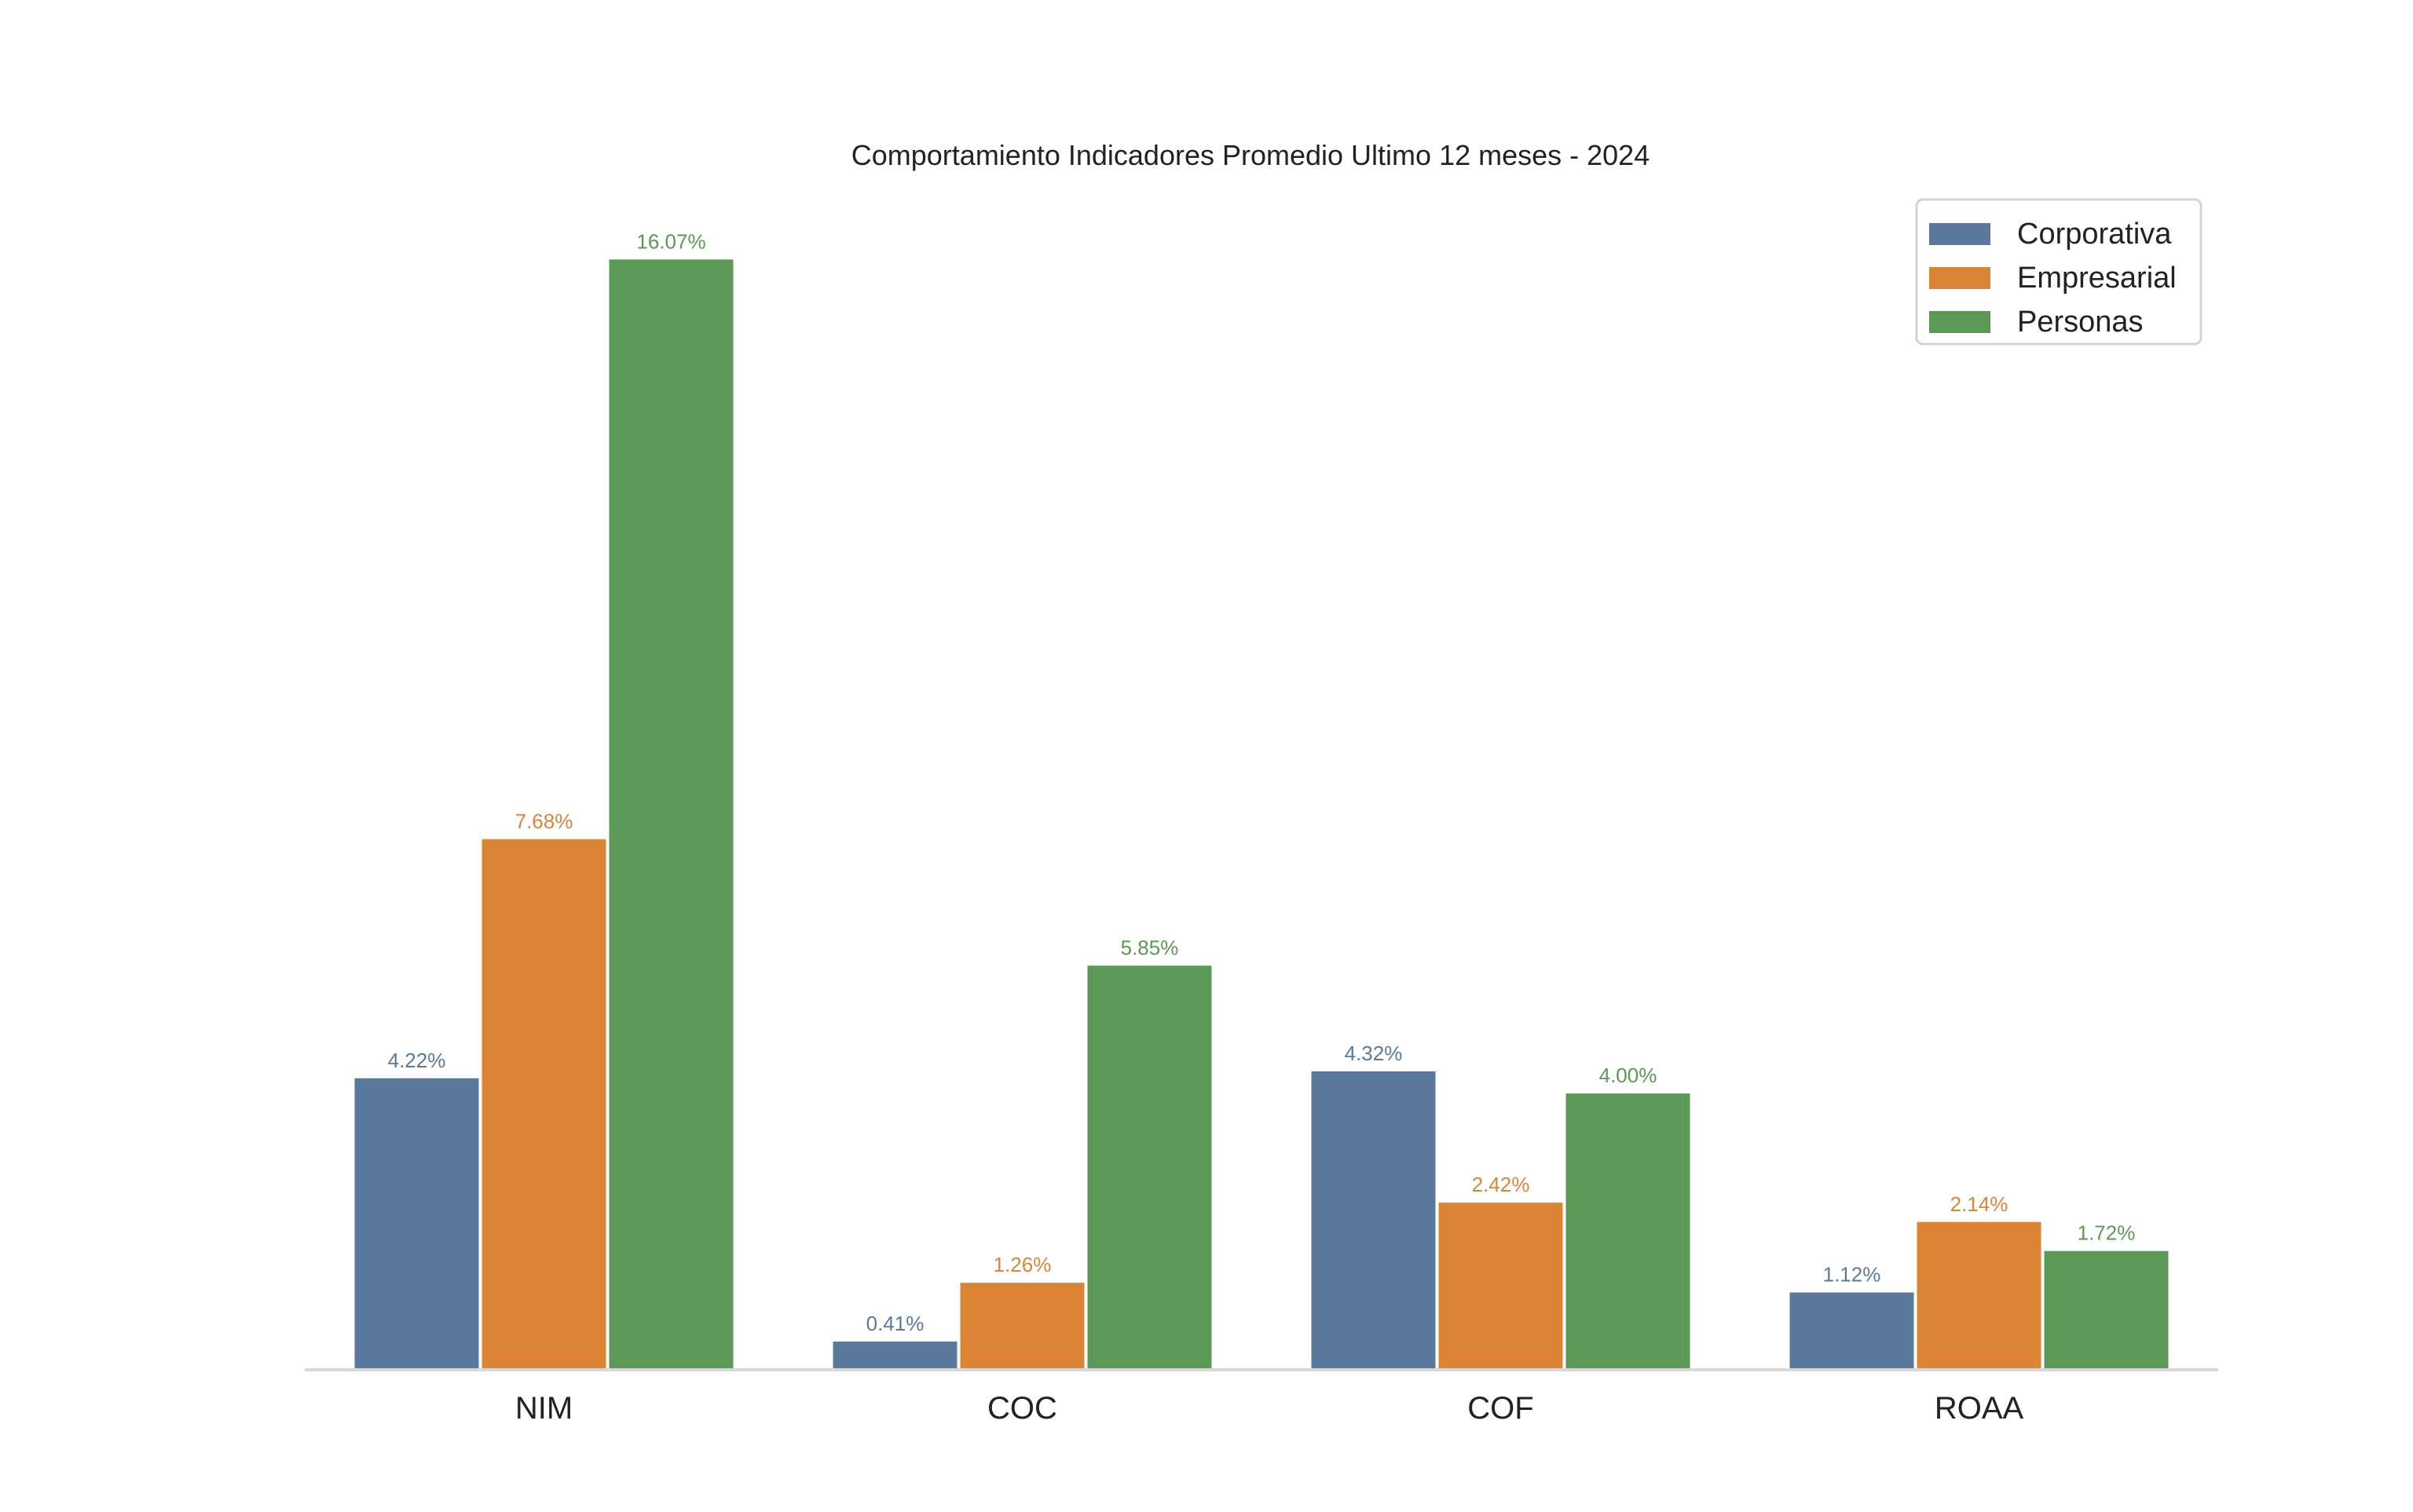 Image resolution: width=2413 pixels, height=1512 pixels. What do you see at coordinates (2080, 322) in the screenshot?
I see `legend-label-personas: Personas` at bounding box center [2080, 322].